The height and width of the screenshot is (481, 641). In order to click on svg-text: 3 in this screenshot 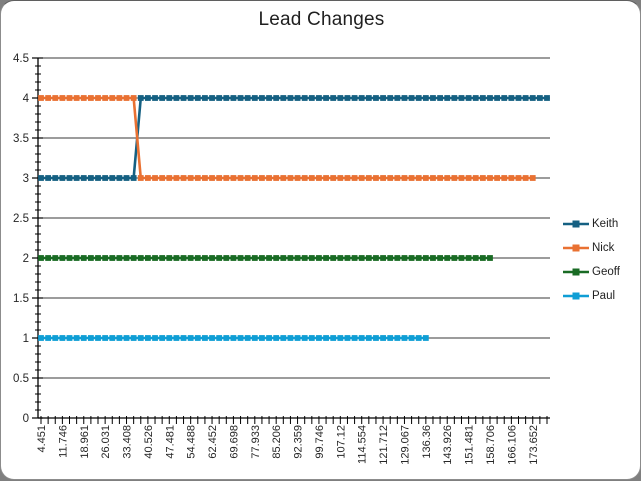, I will do `click(26, 179)`.